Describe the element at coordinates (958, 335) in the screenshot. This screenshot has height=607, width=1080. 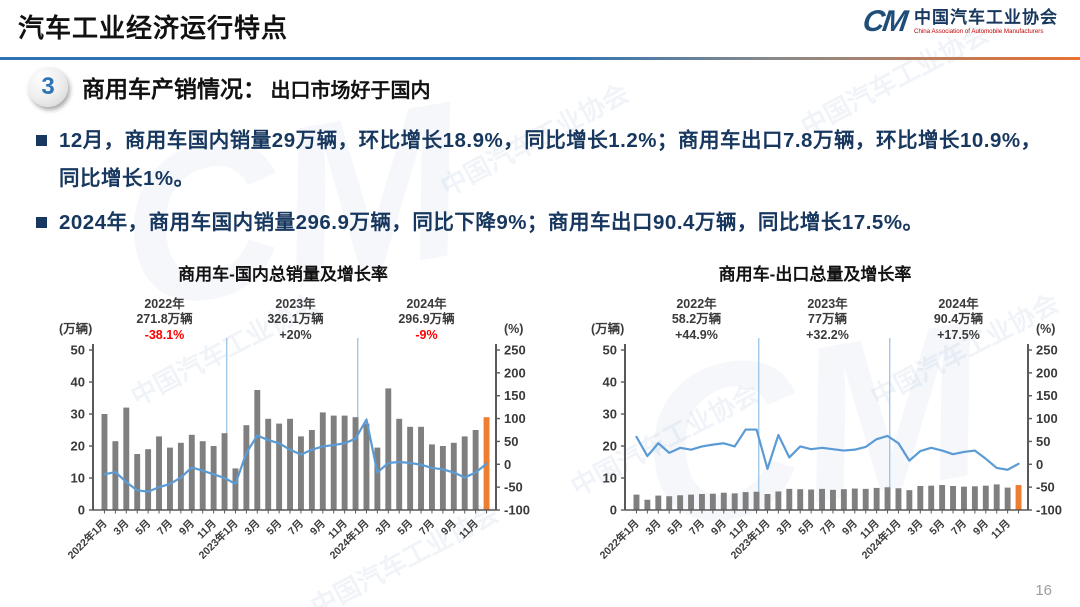
I see `annotation-growth: +17.5%` at that location.